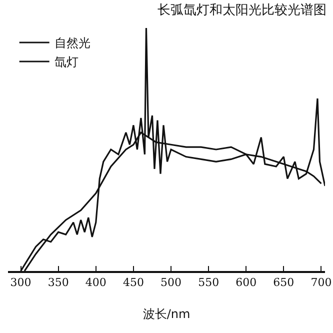 This screenshot has height=333, width=333. What do you see at coordinates (209, 283) in the screenshot?
I see `x-tick-label: 550` at bounding box center [209, 283].